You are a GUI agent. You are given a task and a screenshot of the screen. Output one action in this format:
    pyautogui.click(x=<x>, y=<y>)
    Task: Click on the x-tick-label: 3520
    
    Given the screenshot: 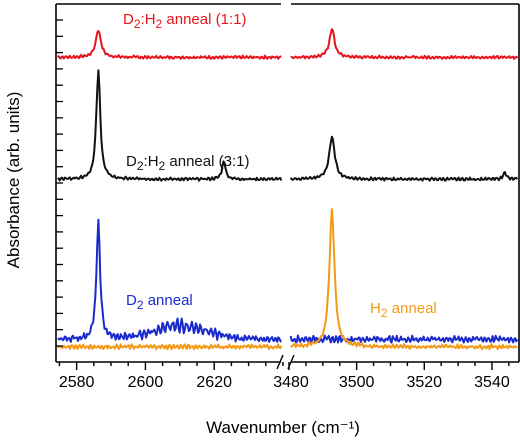 What is the action you would take?
    pyautogui.click(x=424, y=382)
    